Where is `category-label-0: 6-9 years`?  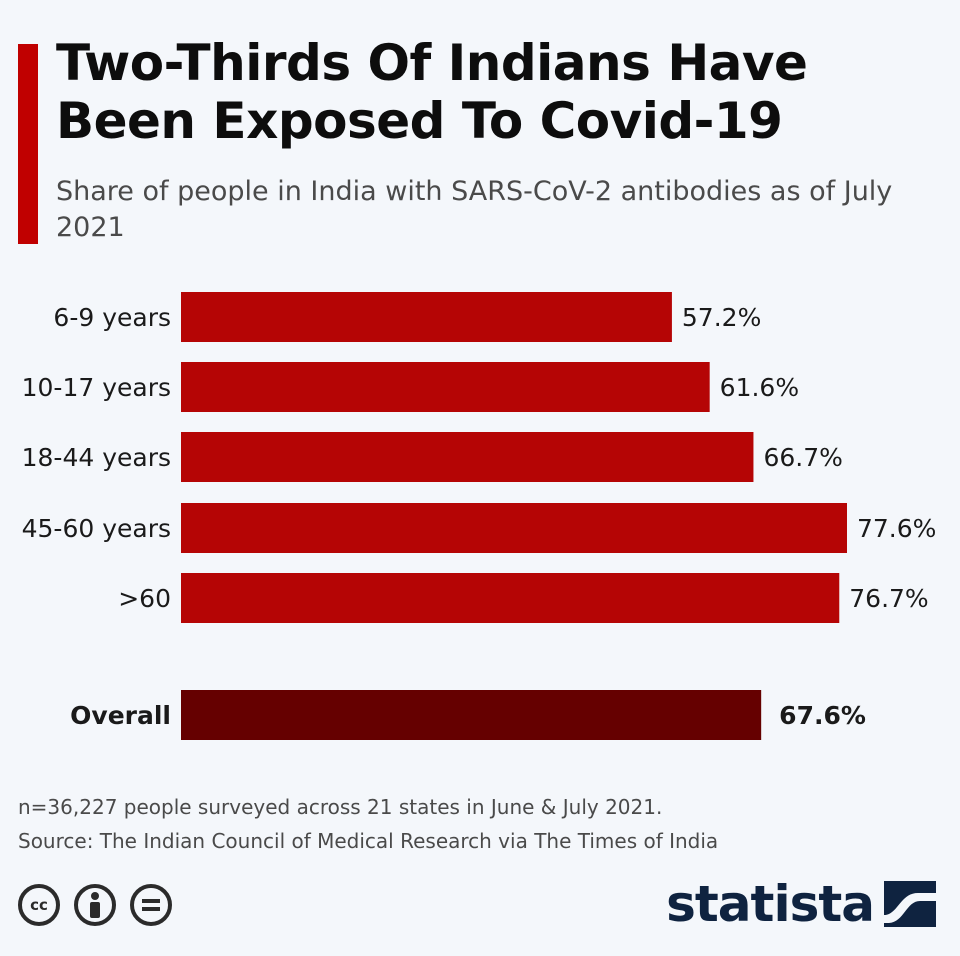 category-label-0: 6-9 years is located at coordinates (112, 317).